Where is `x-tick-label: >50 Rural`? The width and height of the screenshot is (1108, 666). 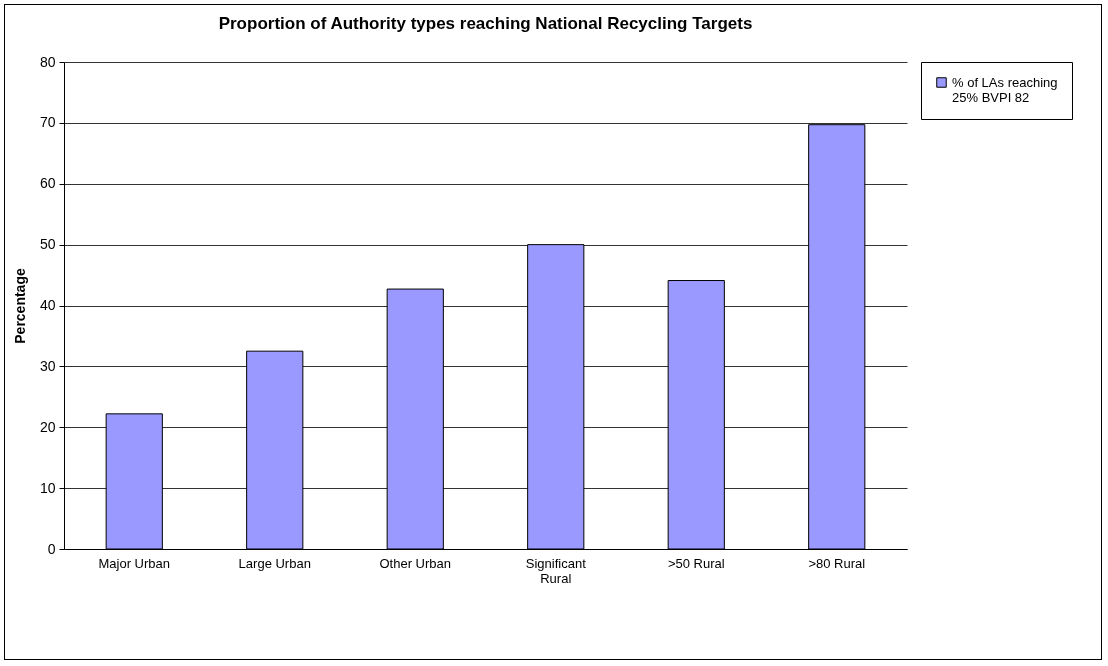
x-tick-label: >50 Rural is located at coordinates (696, 563).